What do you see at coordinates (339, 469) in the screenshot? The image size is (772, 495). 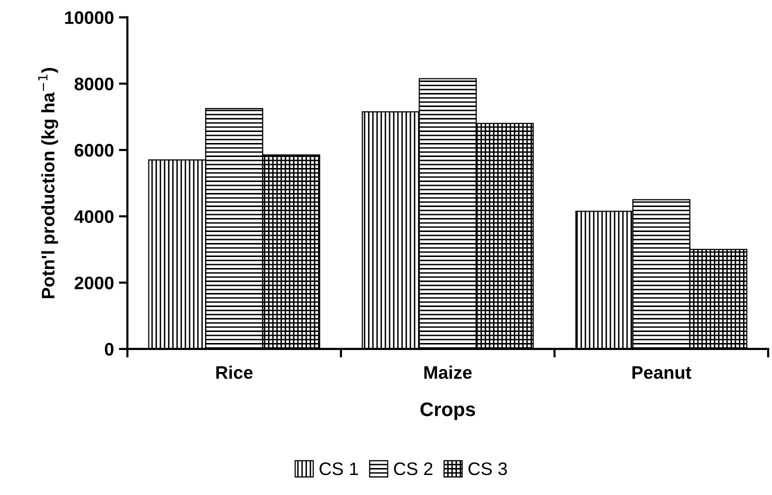 I see `legend-label: CS 1` at bounding box center [339, 469].